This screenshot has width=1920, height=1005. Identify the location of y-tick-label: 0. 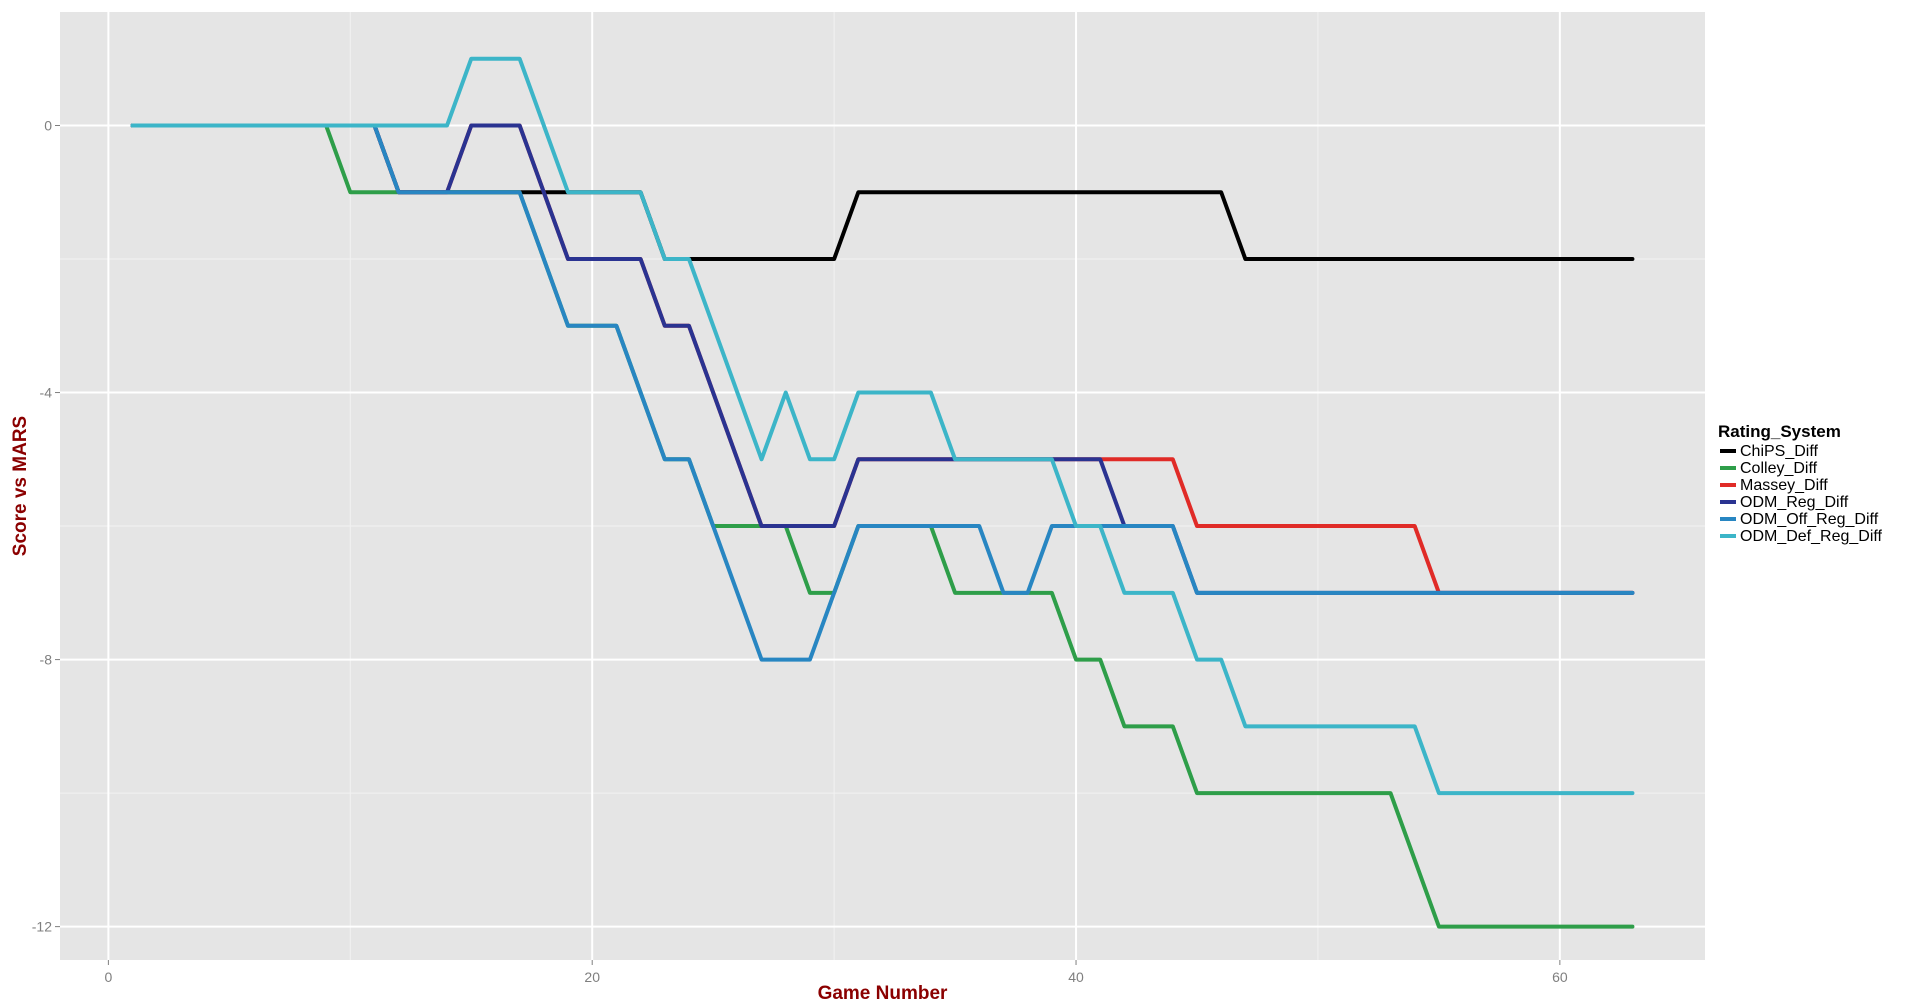
(48, 125).